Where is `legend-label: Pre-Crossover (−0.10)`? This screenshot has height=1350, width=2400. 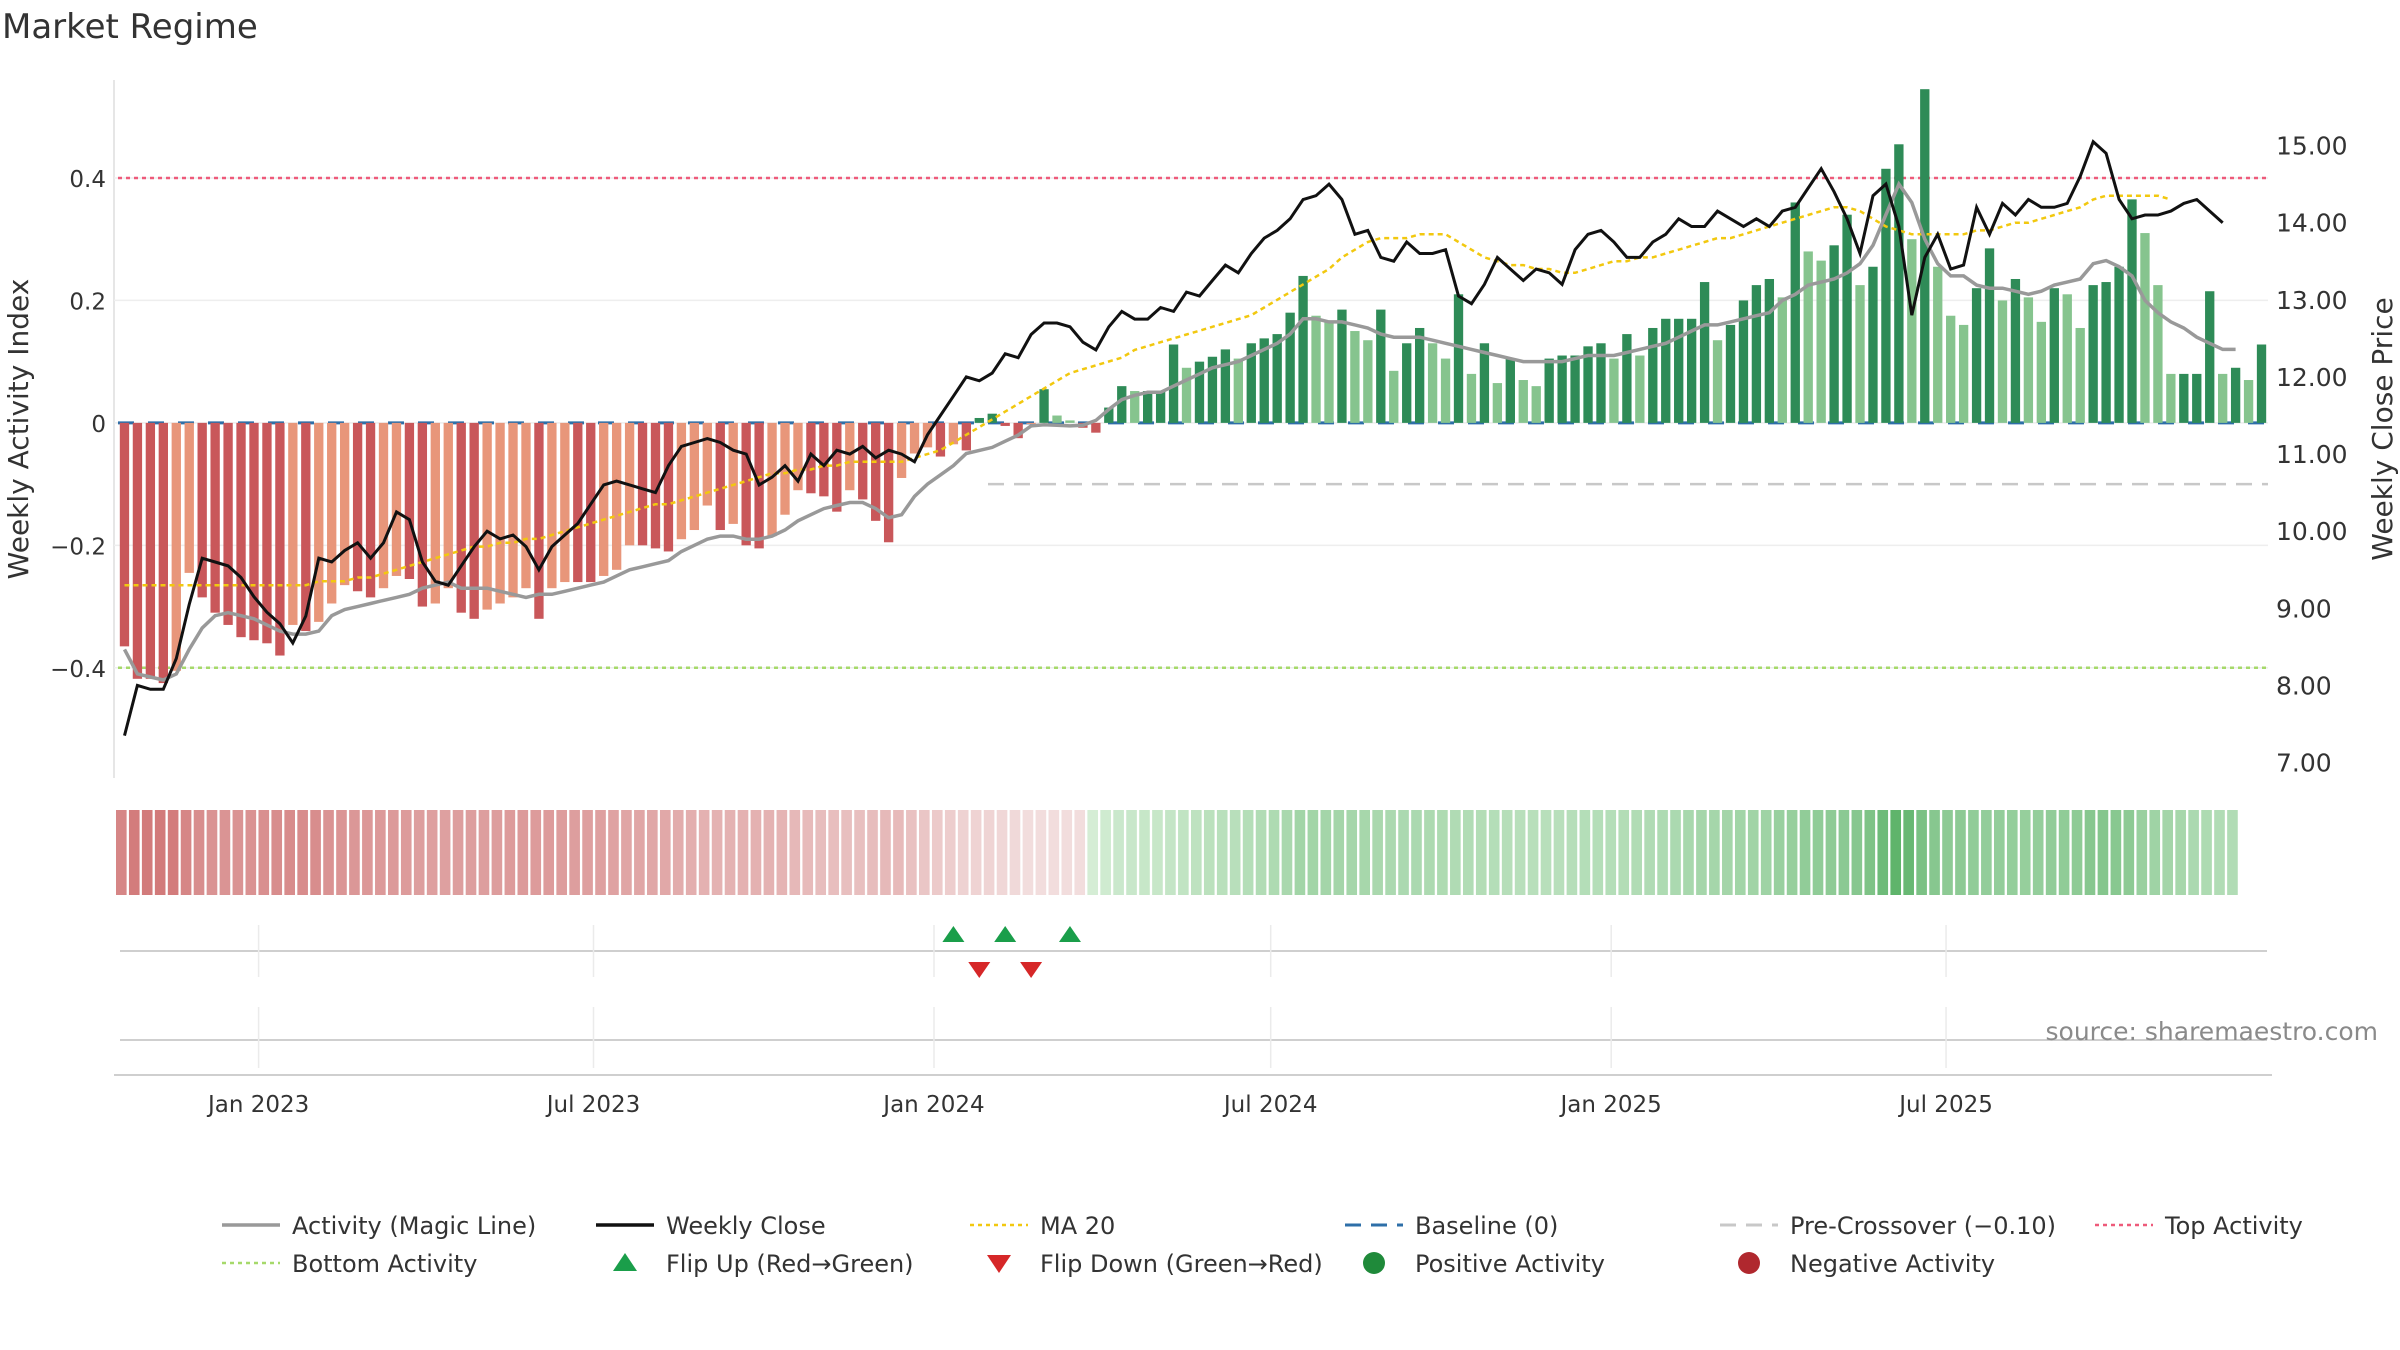
legend-label: Pre-Crossover (−0.10) is located at coordinates (1923, 1226).